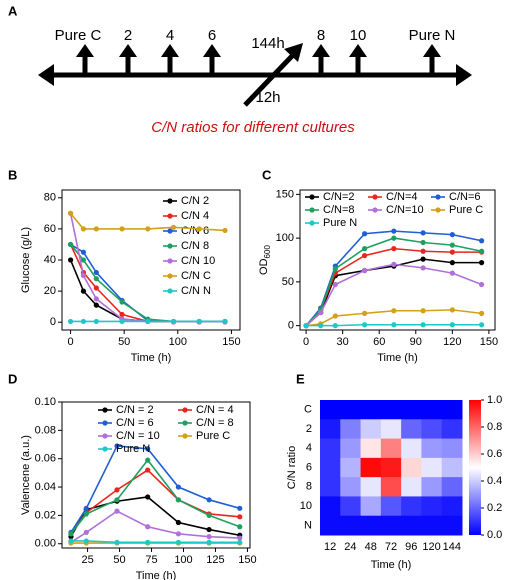  I want to click on legend-label: C/N=8, so click(339, 210).